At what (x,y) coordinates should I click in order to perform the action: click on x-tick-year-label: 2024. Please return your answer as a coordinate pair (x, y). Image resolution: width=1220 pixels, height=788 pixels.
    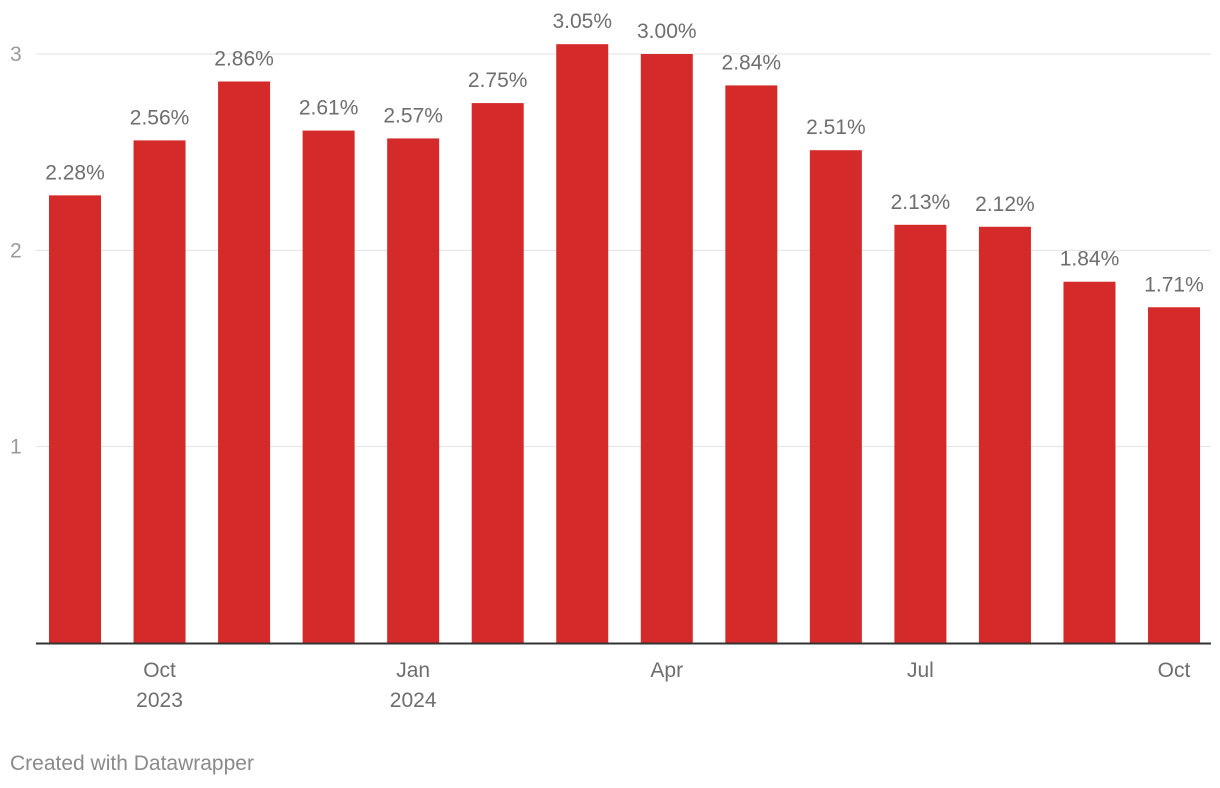
    Looking at the image, I should click on (413, 700).